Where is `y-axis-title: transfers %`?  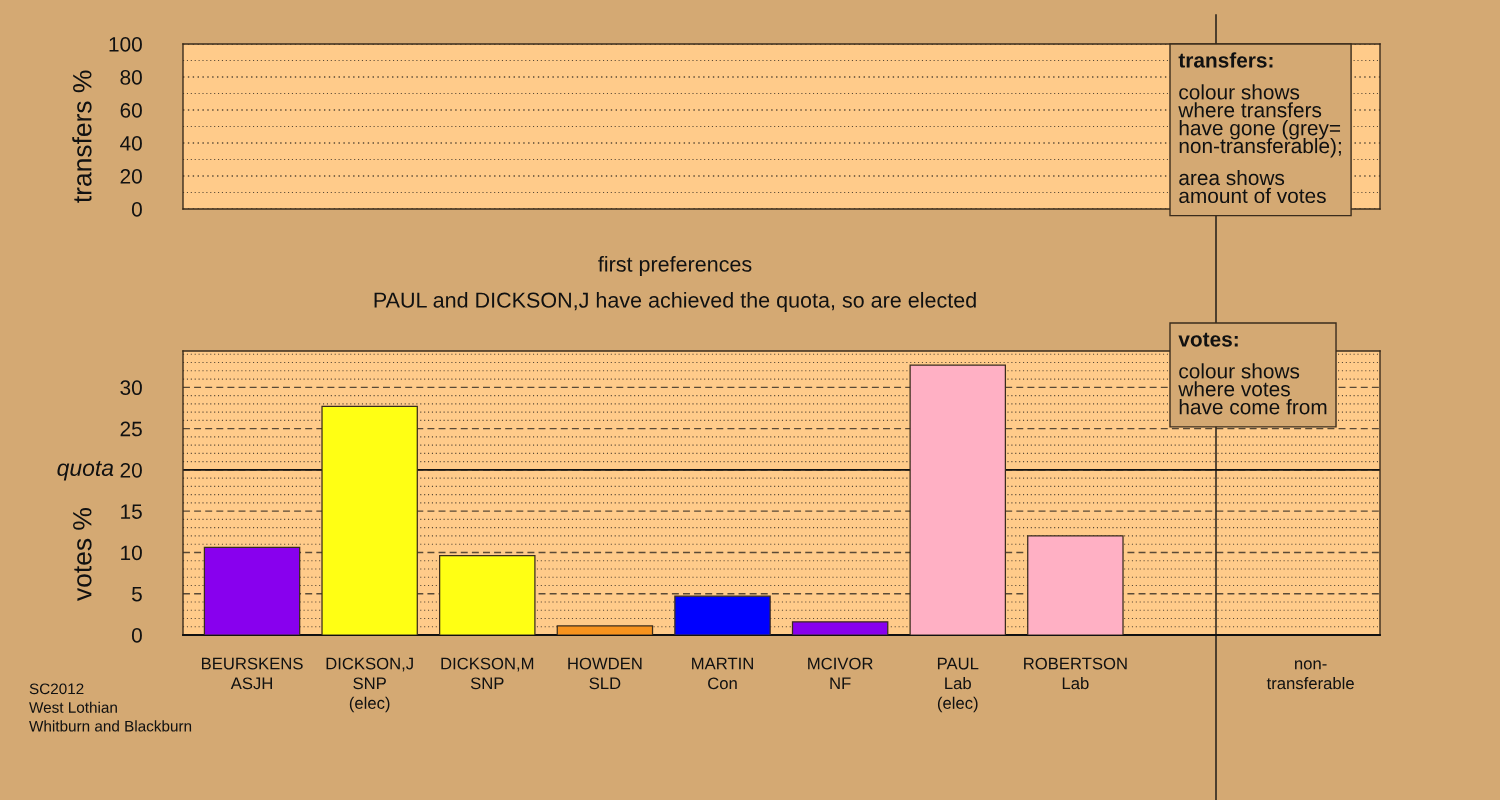
y-axis-title: transfers % is located at coordinates (82, 136).